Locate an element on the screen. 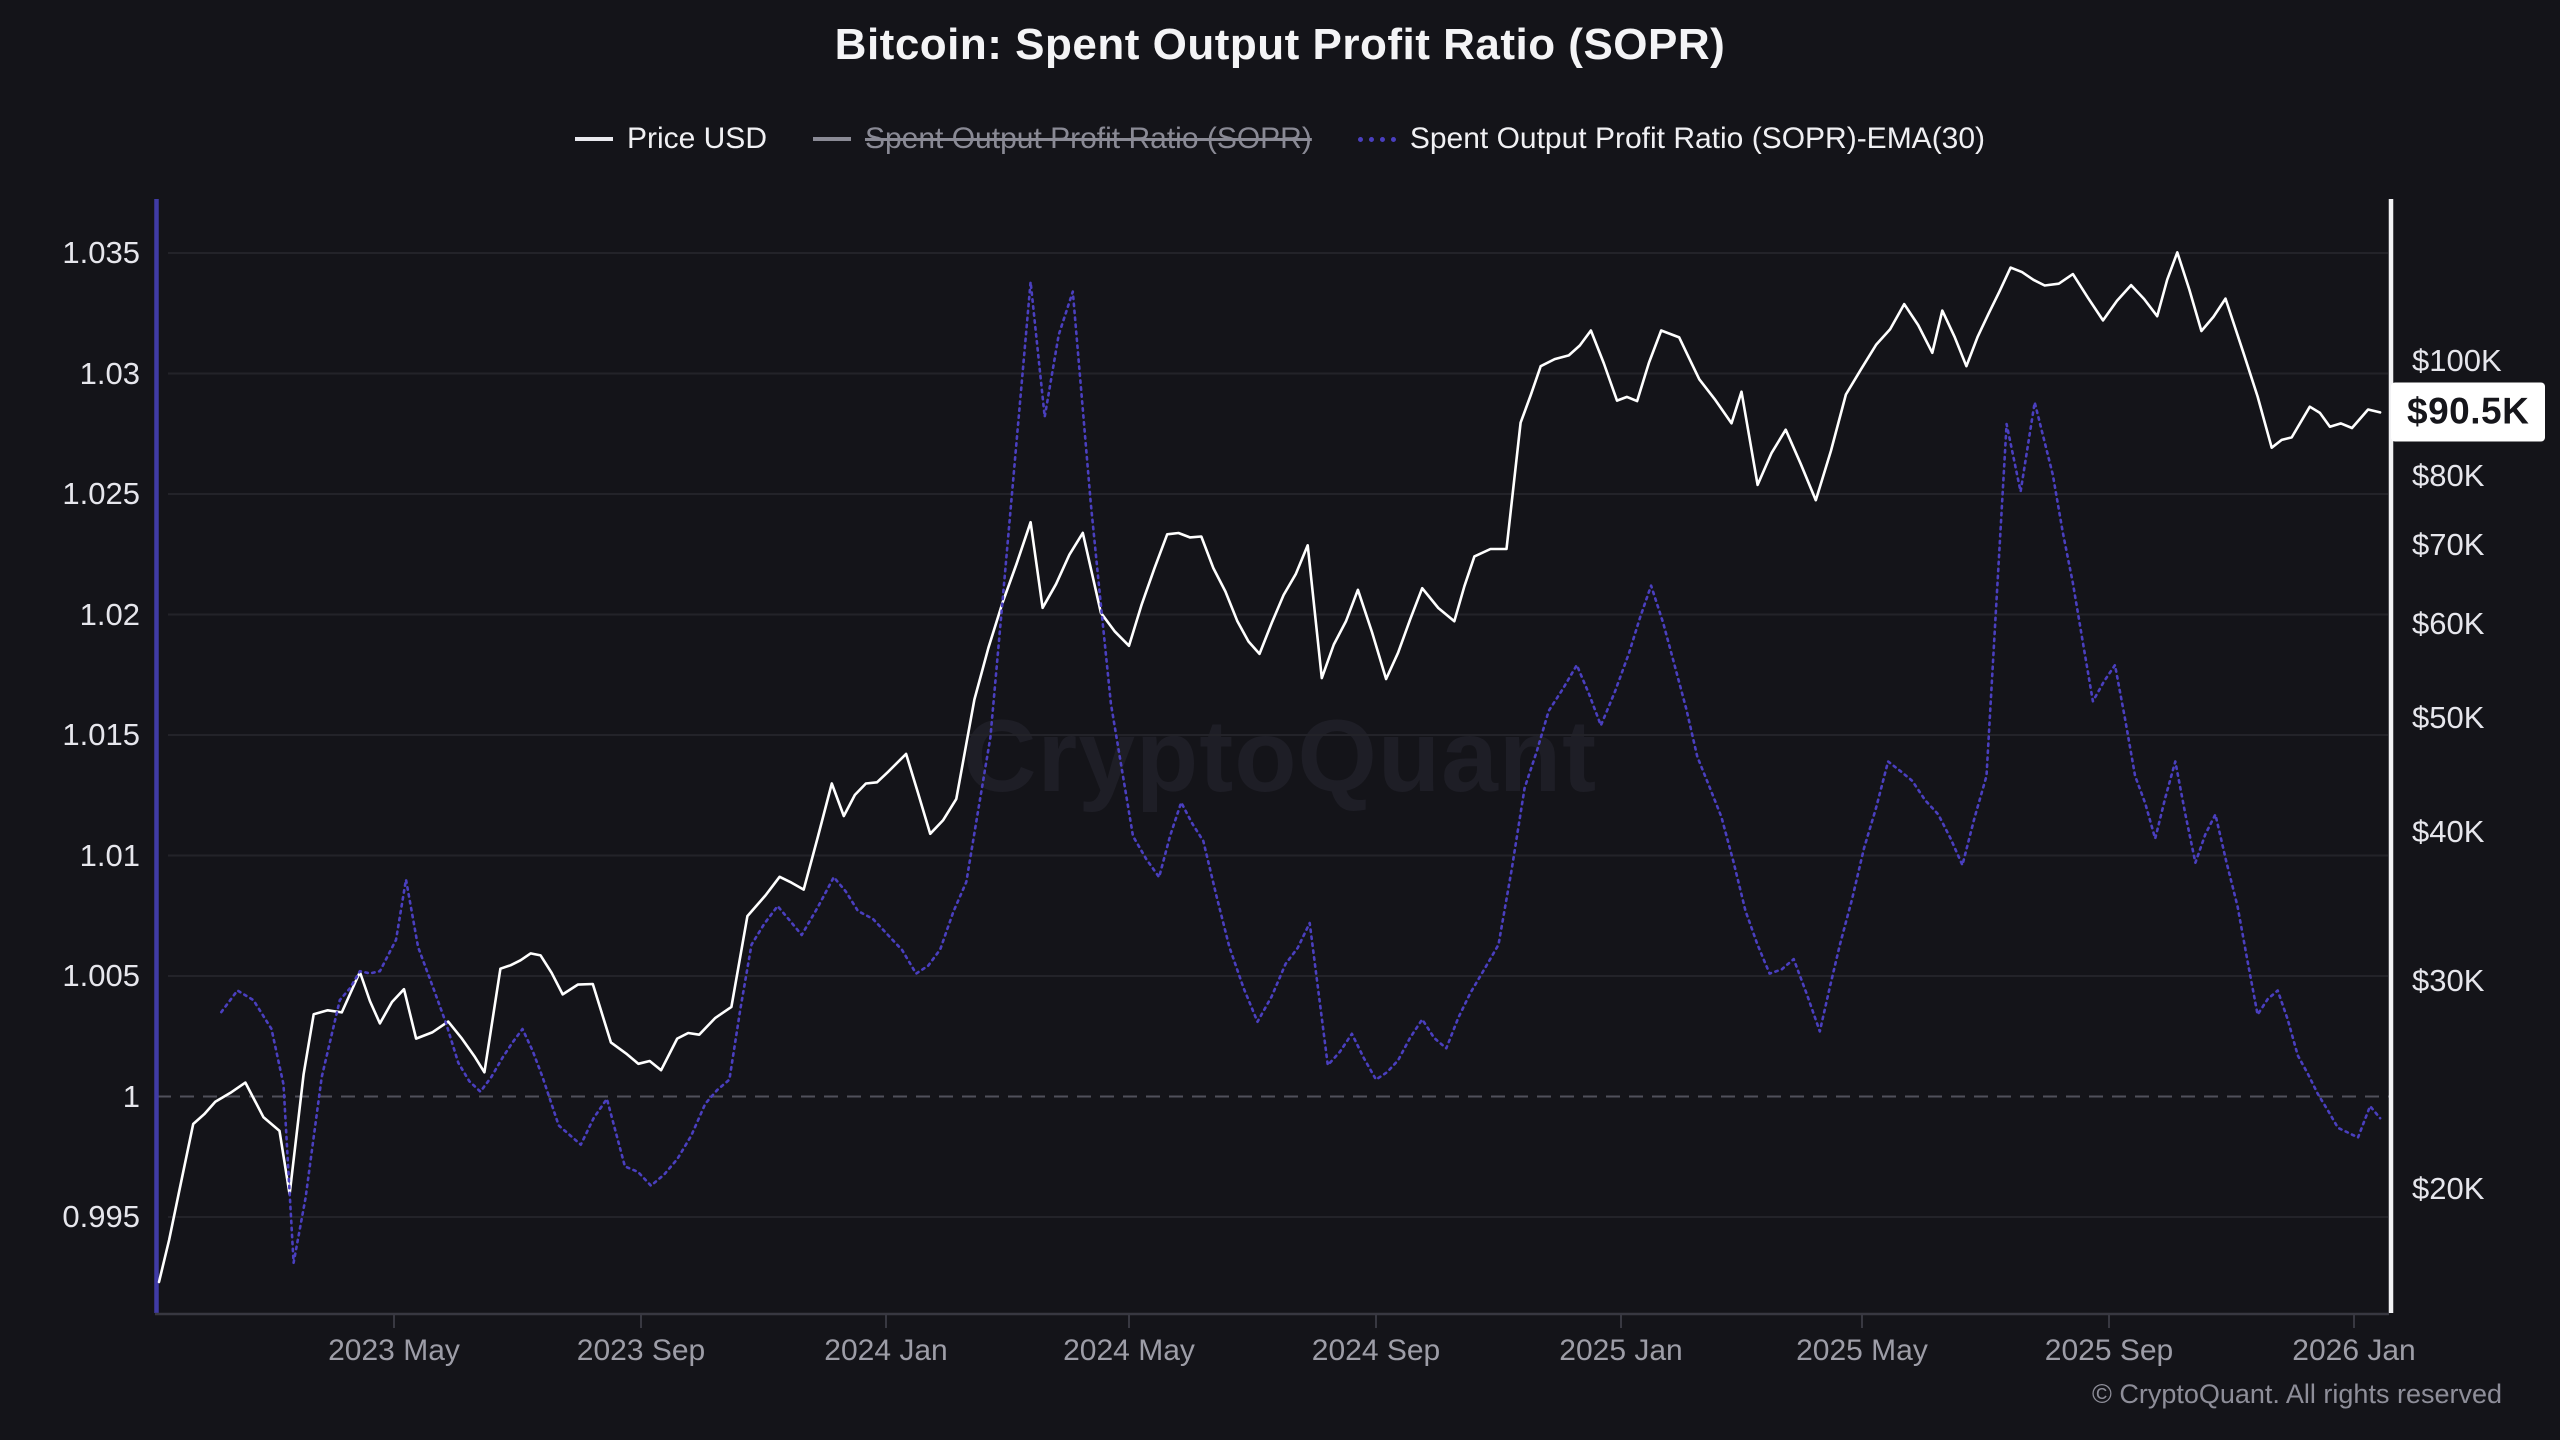  x-axis-tick-label: 2024 May is located at coordinates (1129, 1350).